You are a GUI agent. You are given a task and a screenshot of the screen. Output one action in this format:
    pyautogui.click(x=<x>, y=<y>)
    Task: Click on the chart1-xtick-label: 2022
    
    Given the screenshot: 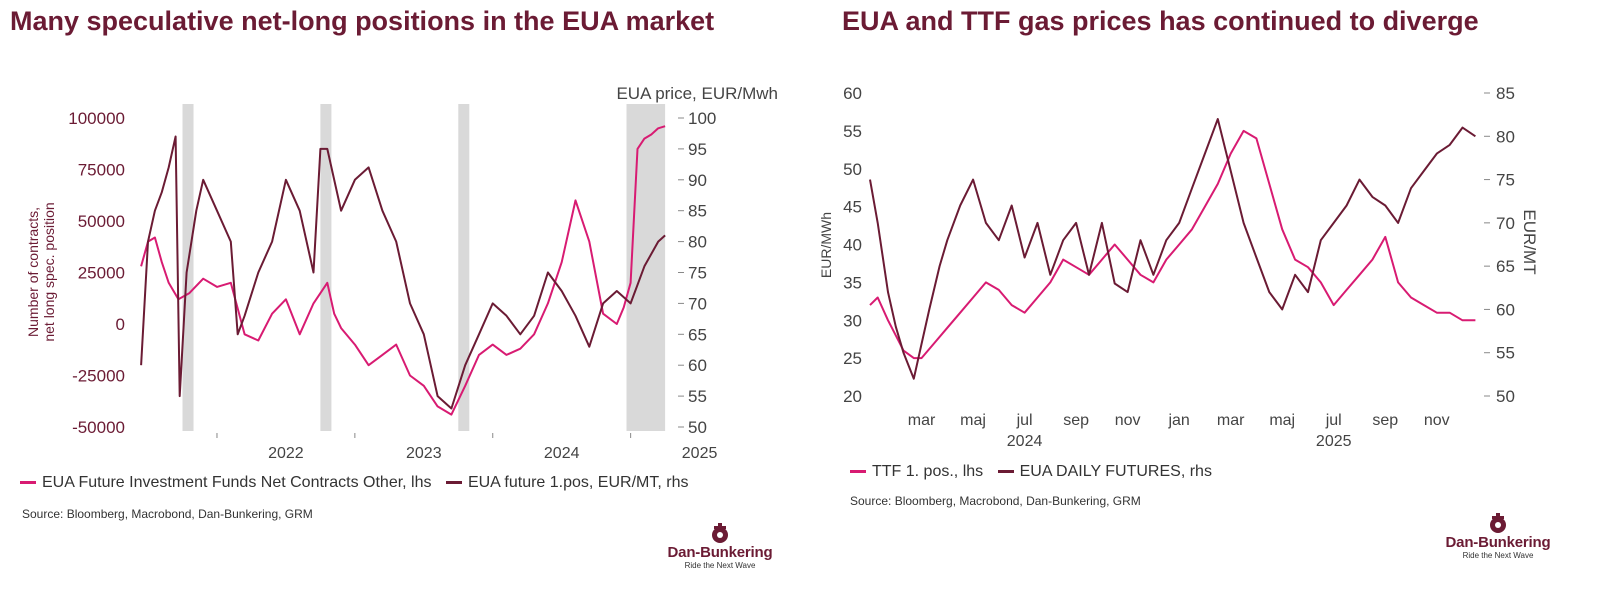 What is the action you would take?
    pyautogui.click(x=286, y=453)
    